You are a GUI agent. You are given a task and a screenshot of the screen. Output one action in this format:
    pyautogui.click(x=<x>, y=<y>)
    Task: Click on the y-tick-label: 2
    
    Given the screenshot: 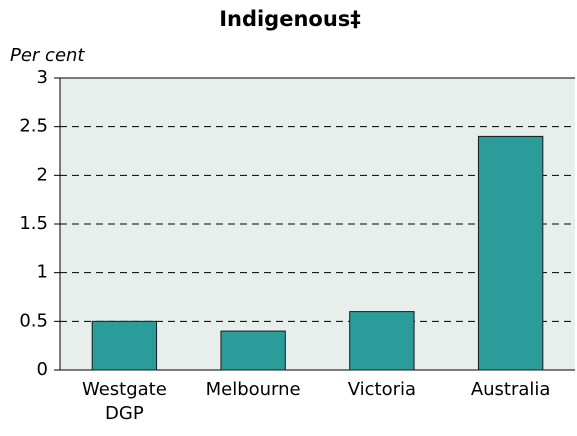 What is the action you would take?
    pyautogui.click(x=42, y=174)
    